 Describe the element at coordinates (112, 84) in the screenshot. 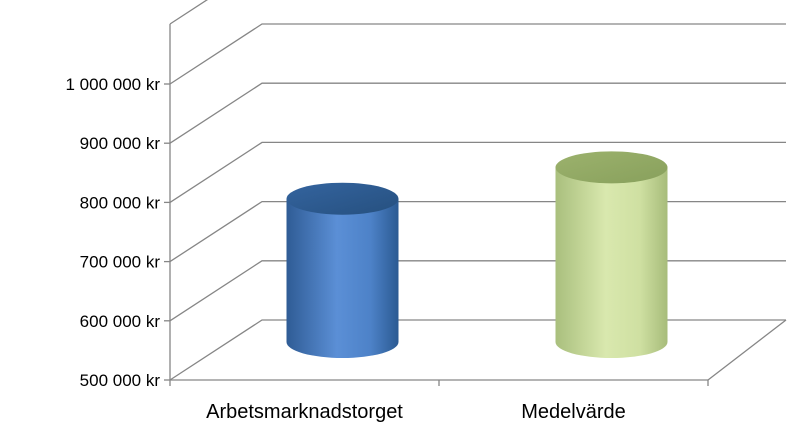

I see `y-tick-label: 1 000 000 kr` at that location.